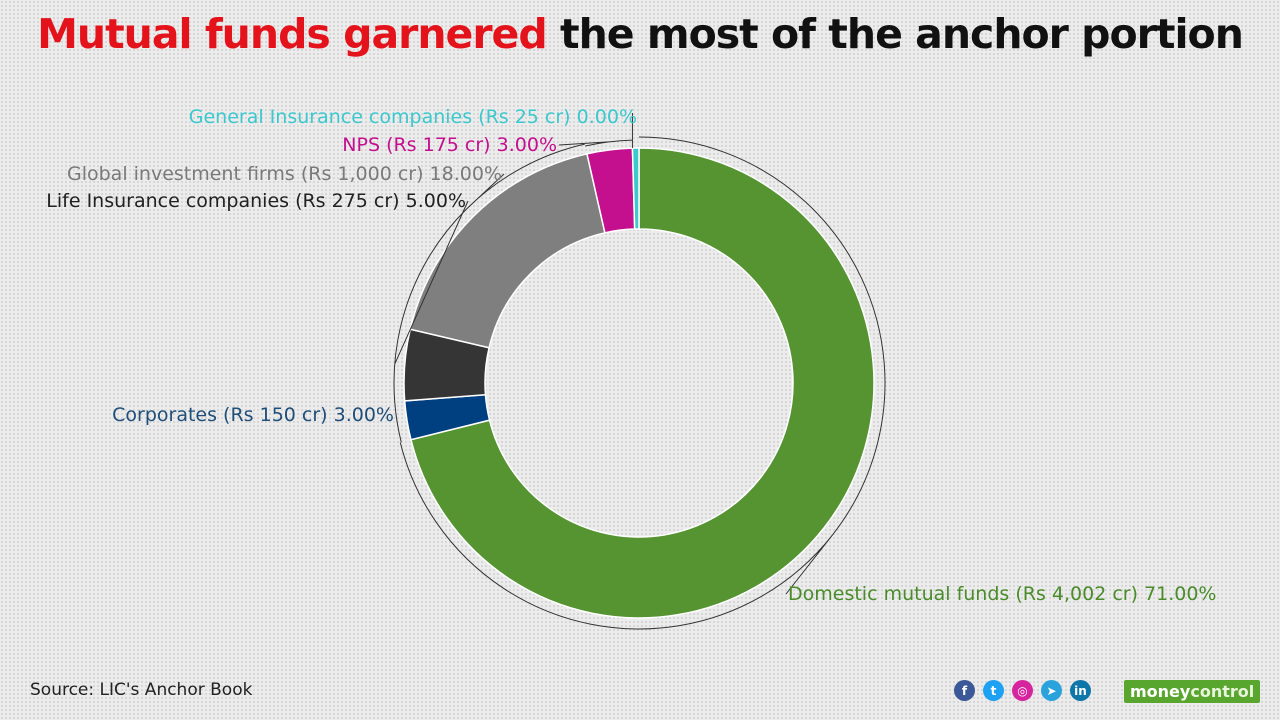  What do you see at coordinates (292, 34) in the screenshot?
I see `chart-title-highlight: Mutual funds garnered` at bounding box center [292, 34].